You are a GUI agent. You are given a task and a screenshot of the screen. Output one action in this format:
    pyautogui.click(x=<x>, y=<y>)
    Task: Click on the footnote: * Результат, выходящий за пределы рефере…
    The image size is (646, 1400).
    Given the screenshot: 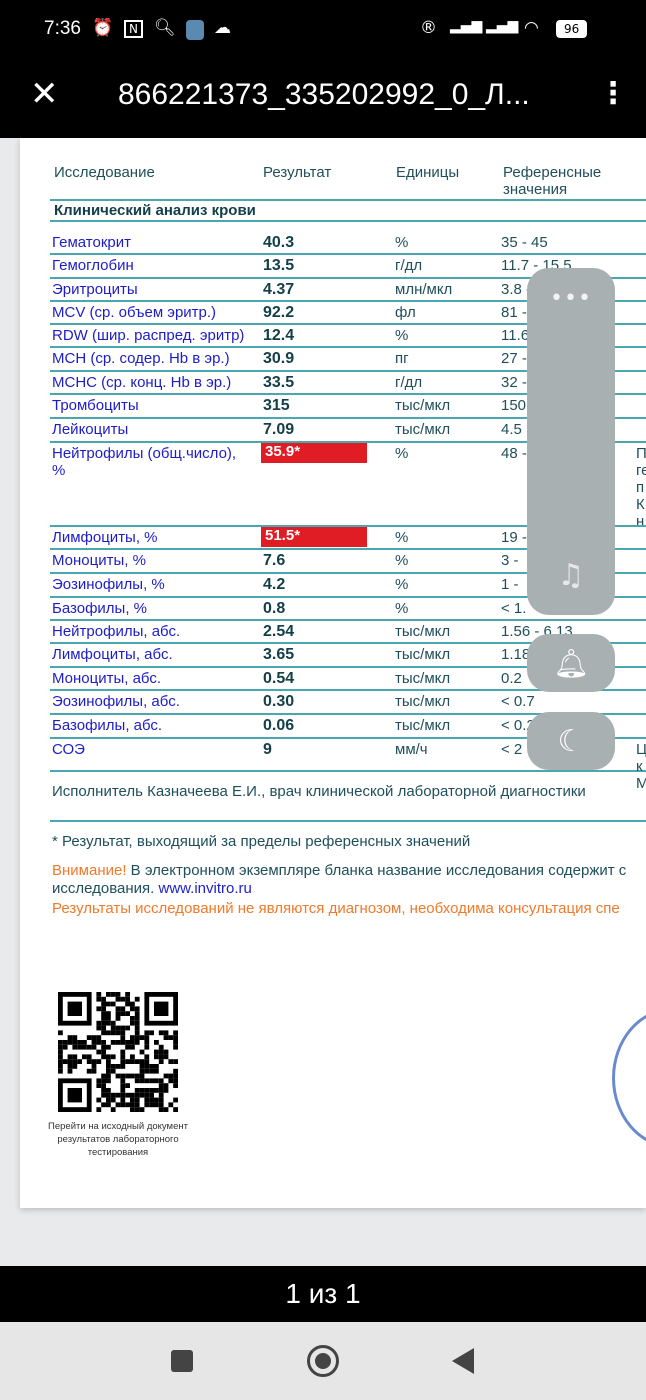 What is the action you would take?
    pyautogui.click(x=261, y=841)
    